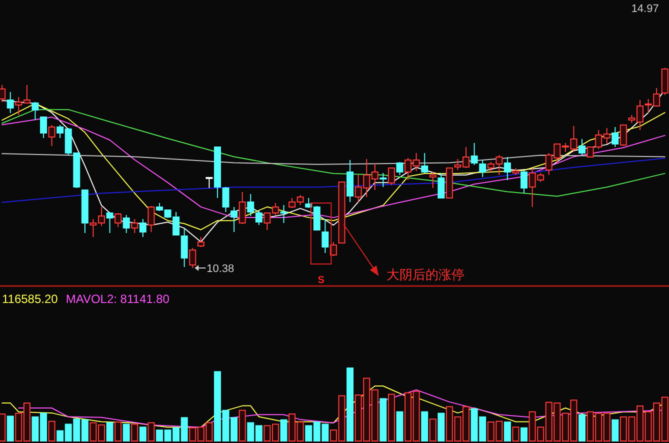  I want to click on text: 14.97, so click(645, 9).